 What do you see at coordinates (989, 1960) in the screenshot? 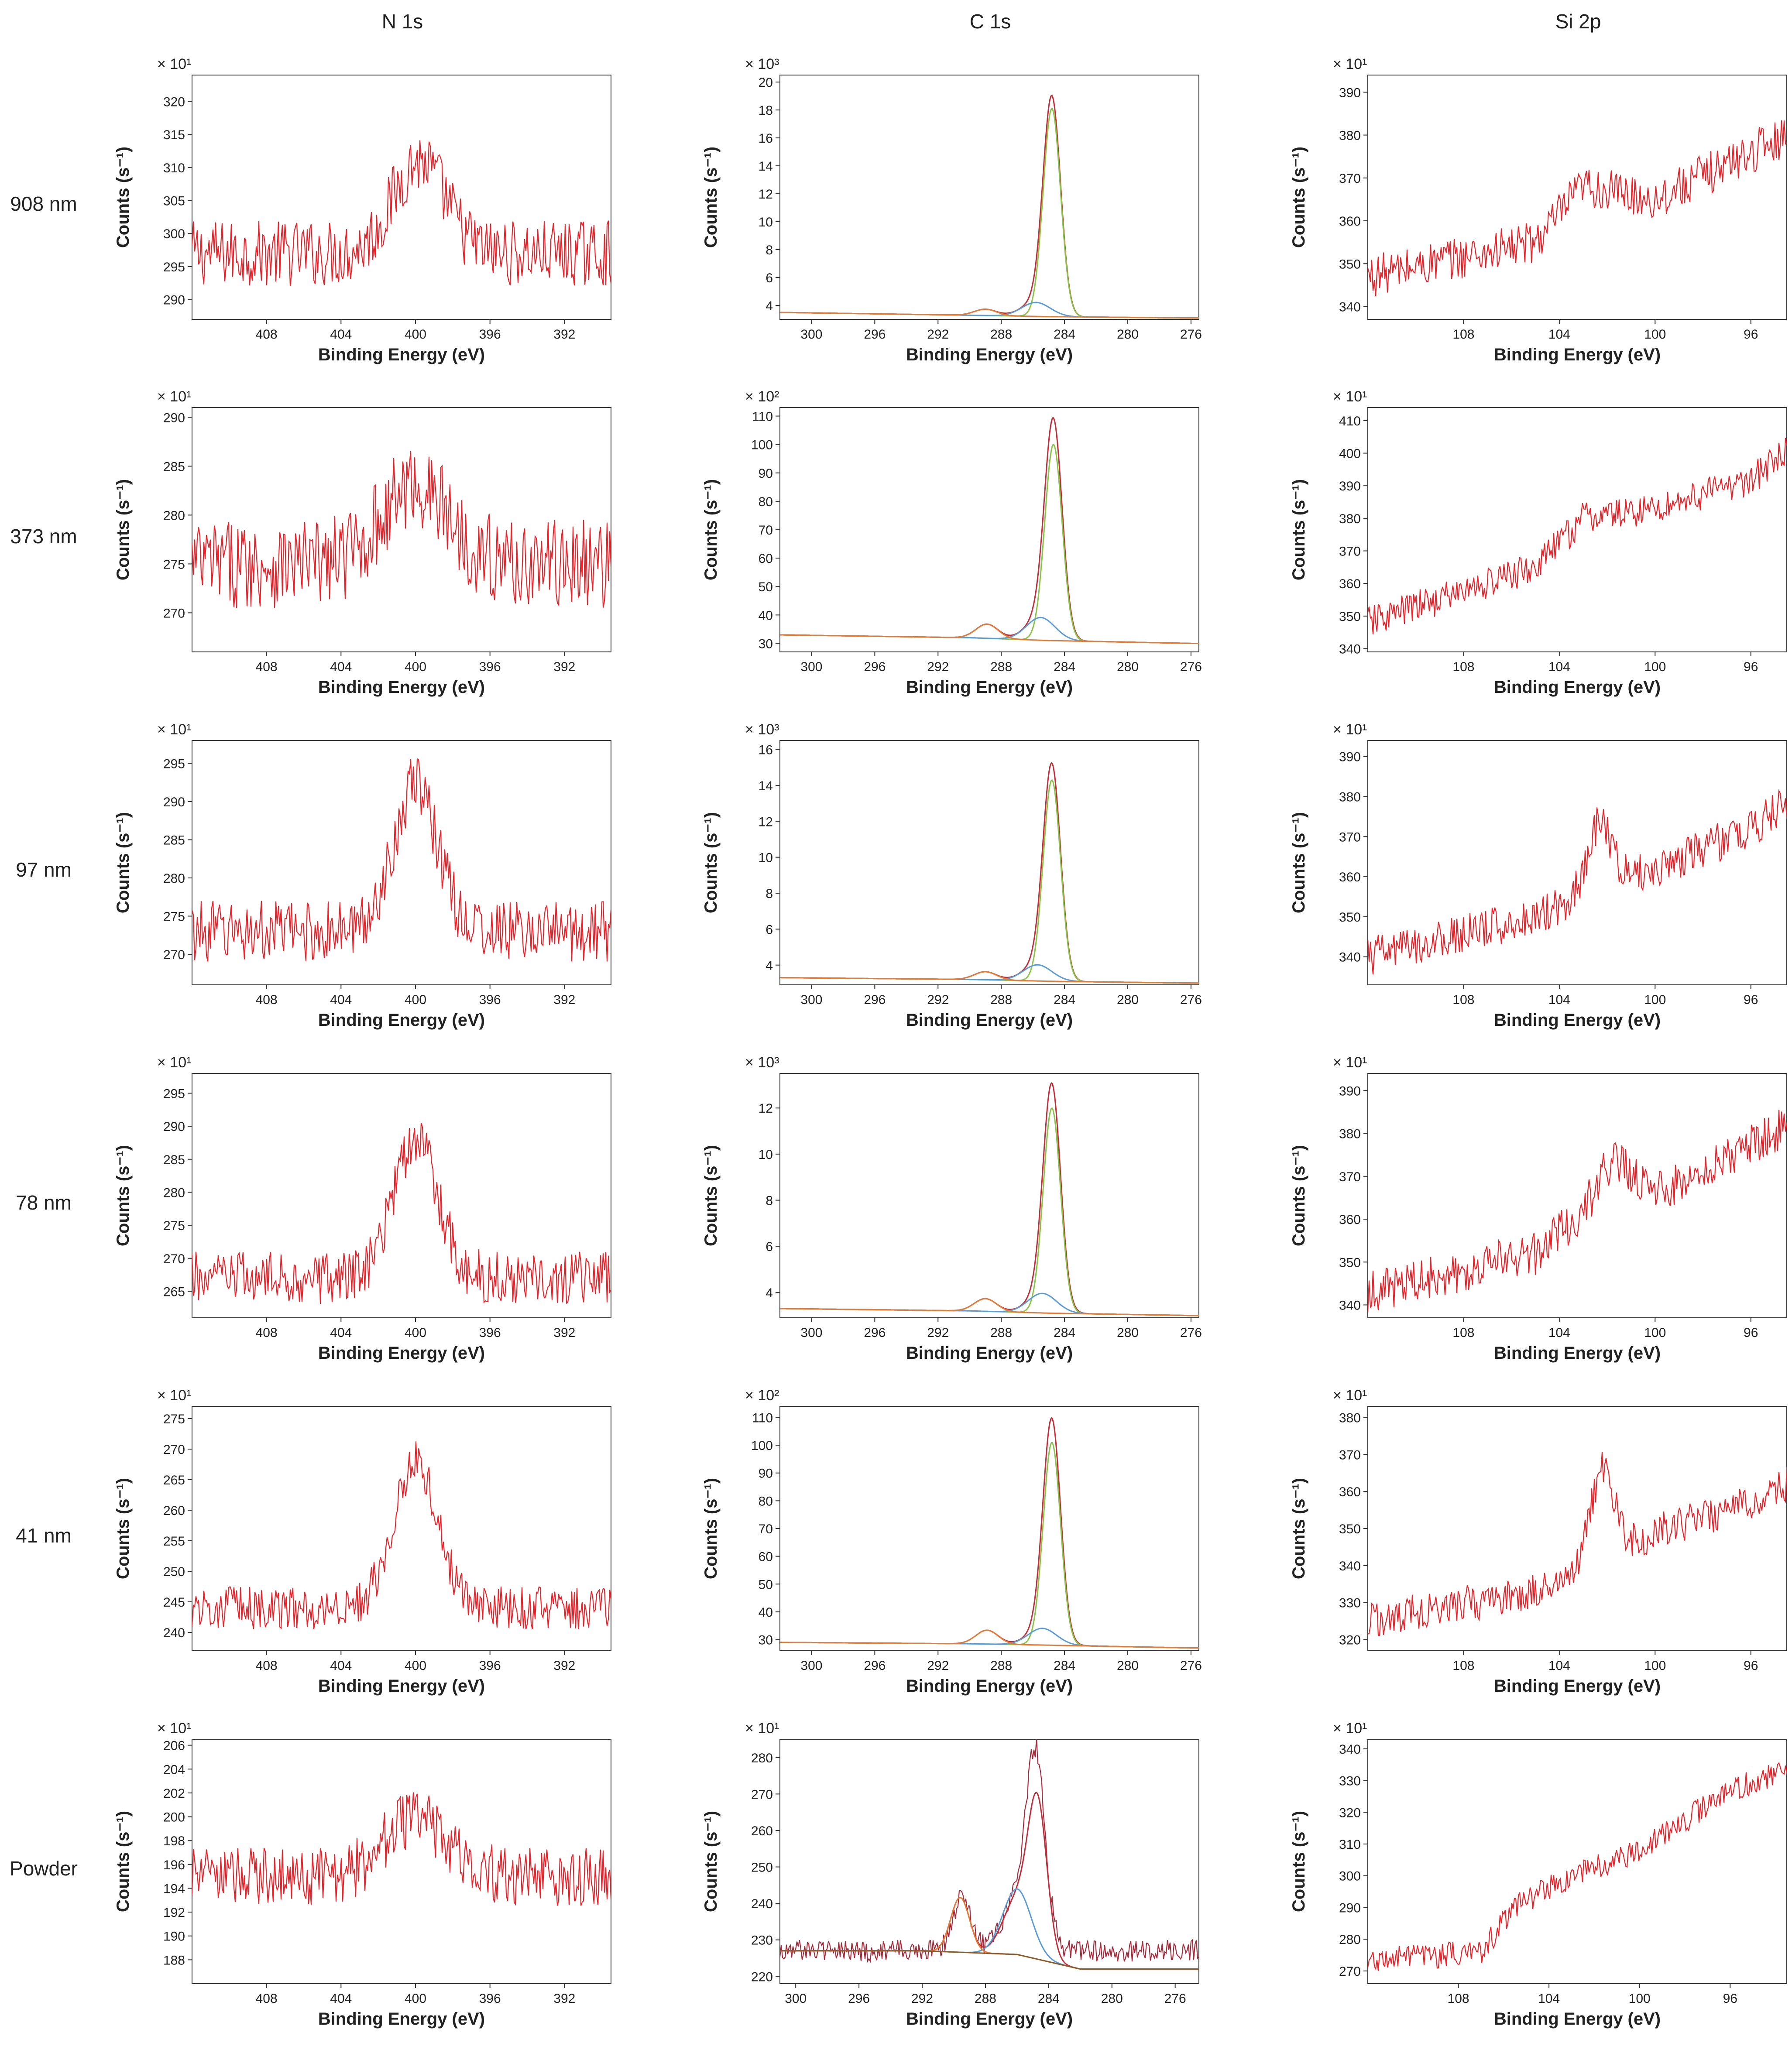
I see `series-baseline` at bounding box center [989, 1960].